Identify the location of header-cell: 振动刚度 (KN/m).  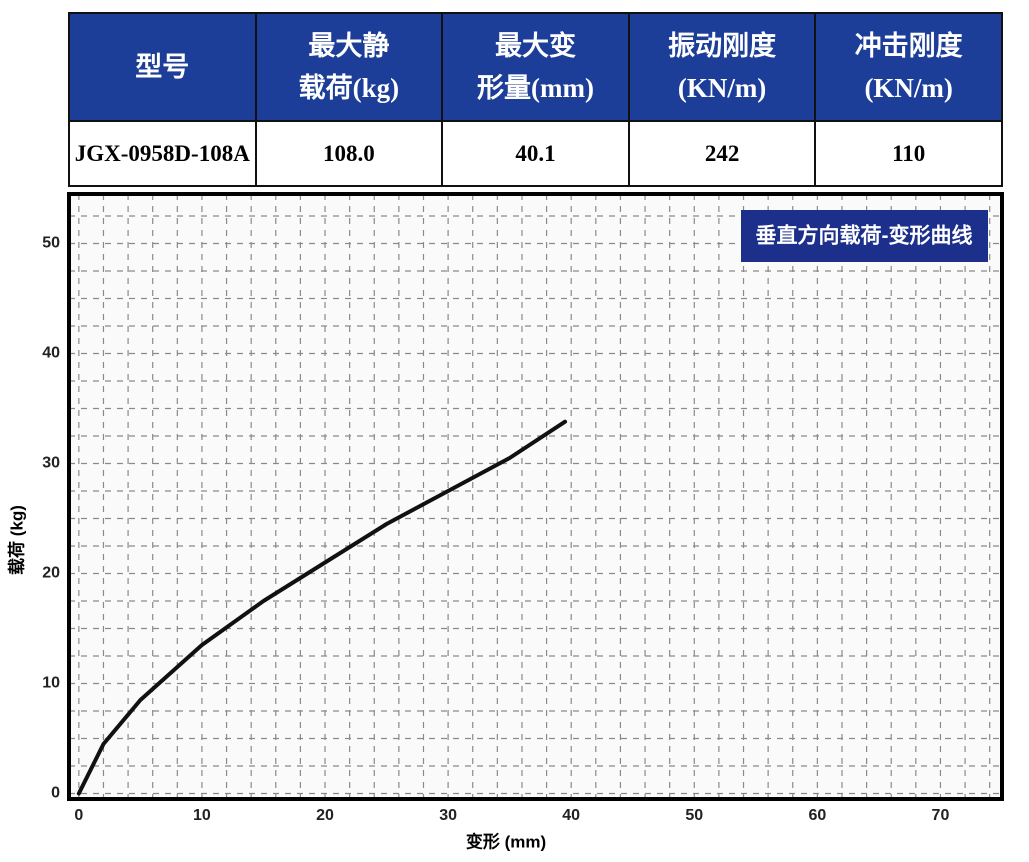
(722, 67).